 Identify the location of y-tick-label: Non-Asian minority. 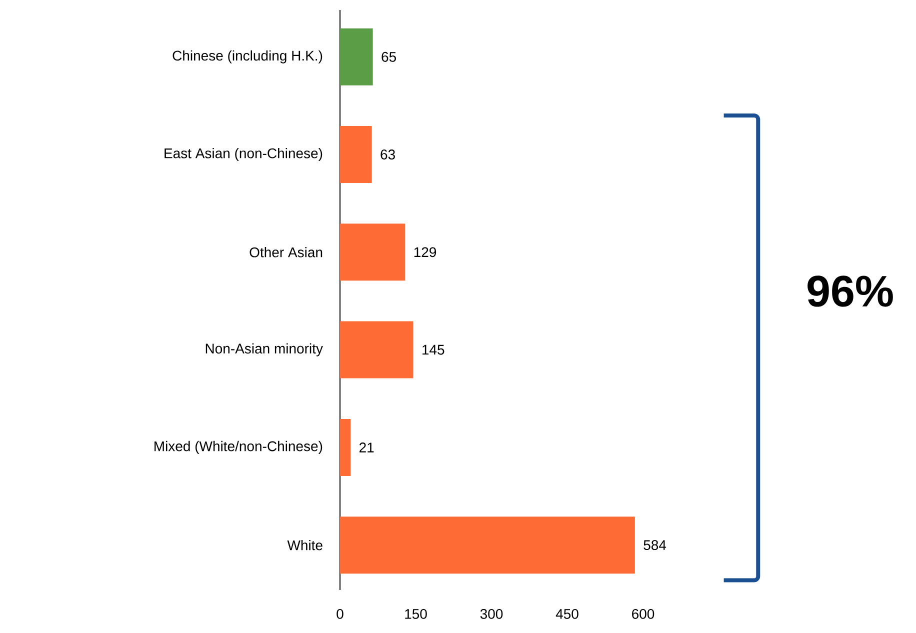
(264, 349).